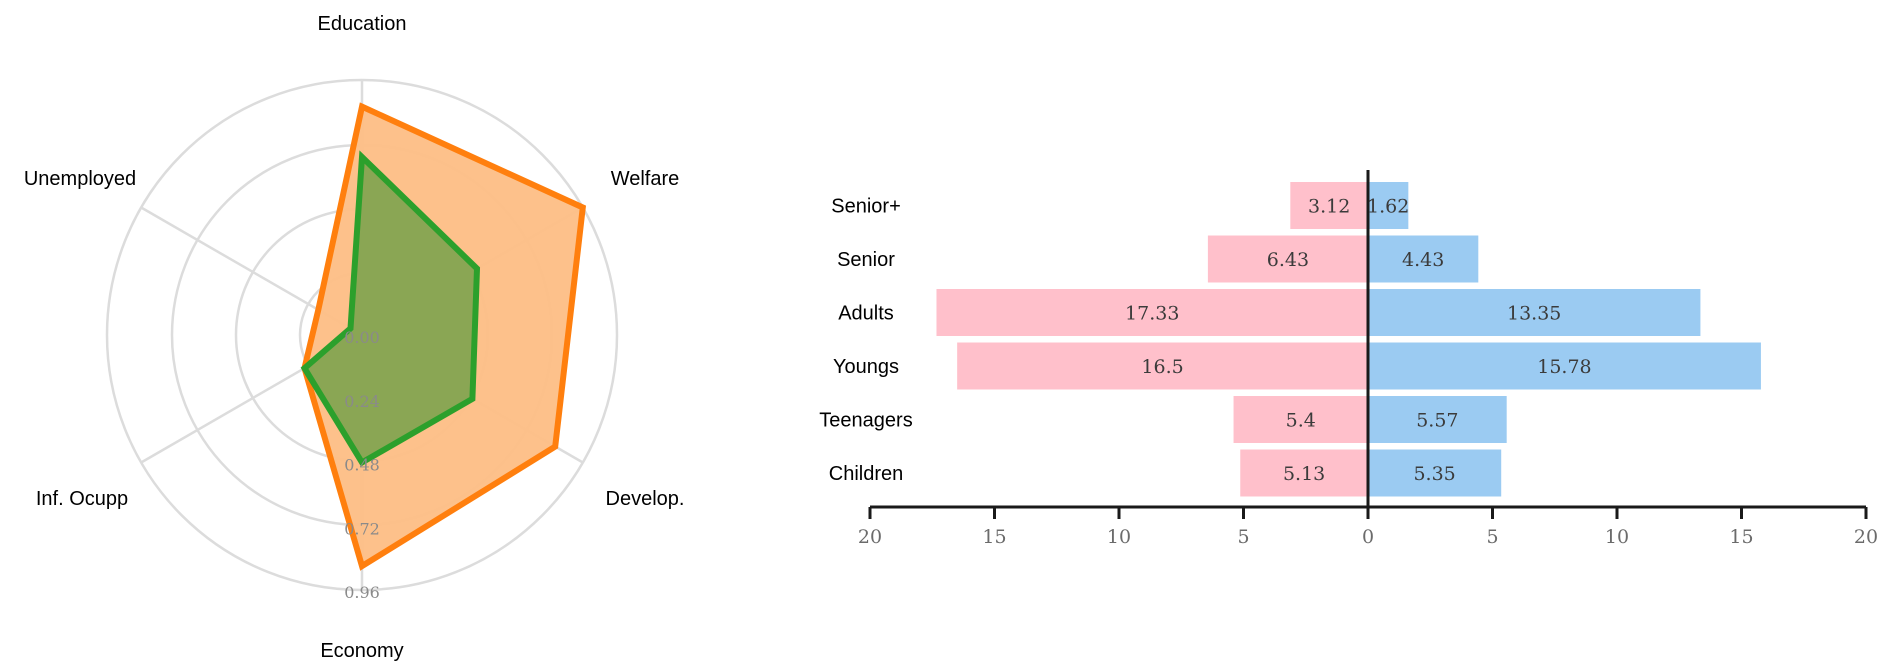 The width and height of the screenshot is (1902, 669). I want to click on pyramid-bar-right-label-teenagers: 5.57, so click(1437, 421).